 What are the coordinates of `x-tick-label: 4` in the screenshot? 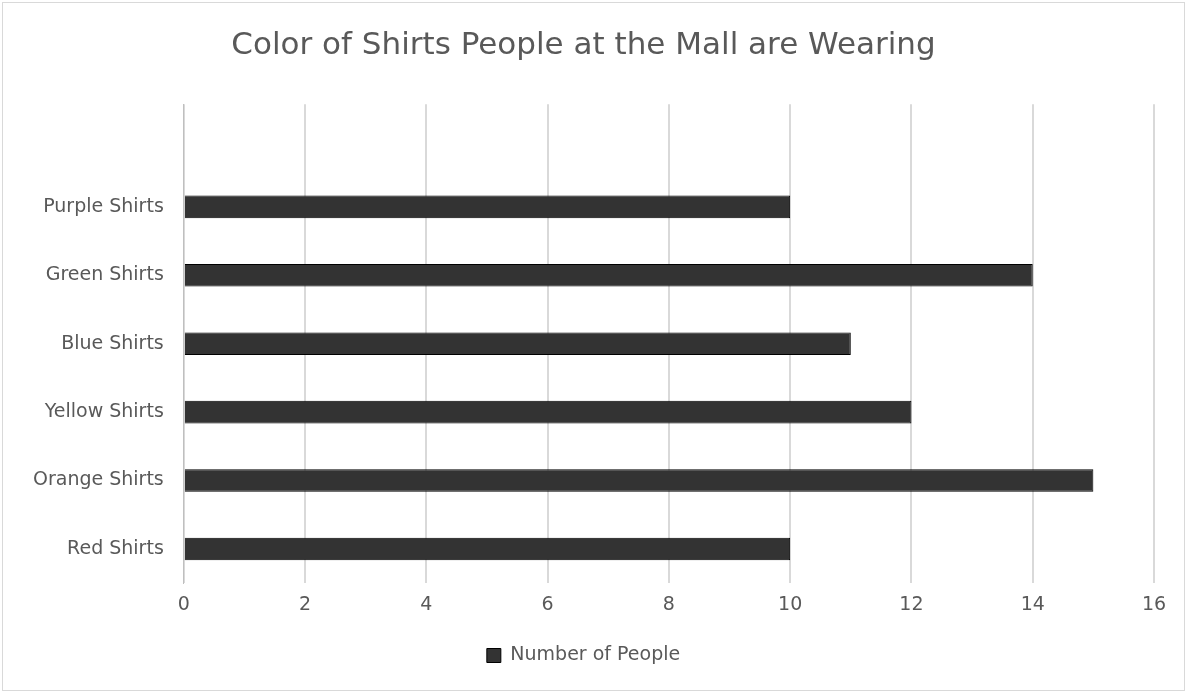 It's located at (426, 602).